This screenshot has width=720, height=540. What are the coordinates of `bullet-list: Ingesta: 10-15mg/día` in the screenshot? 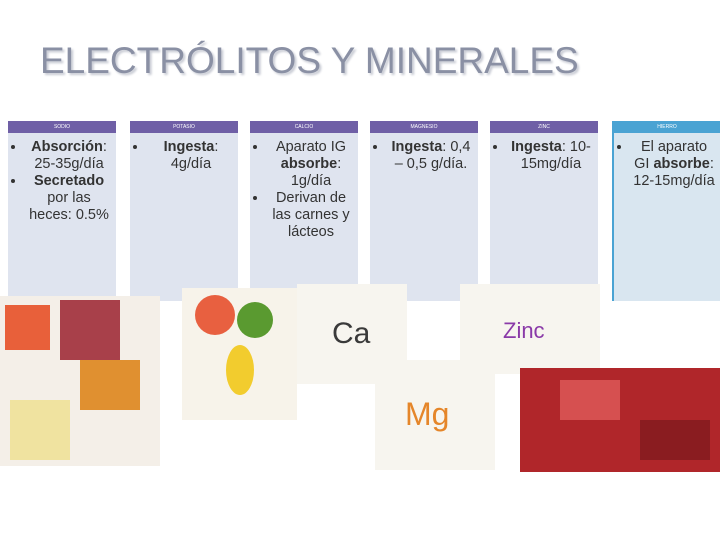 It's located at (545, 156).